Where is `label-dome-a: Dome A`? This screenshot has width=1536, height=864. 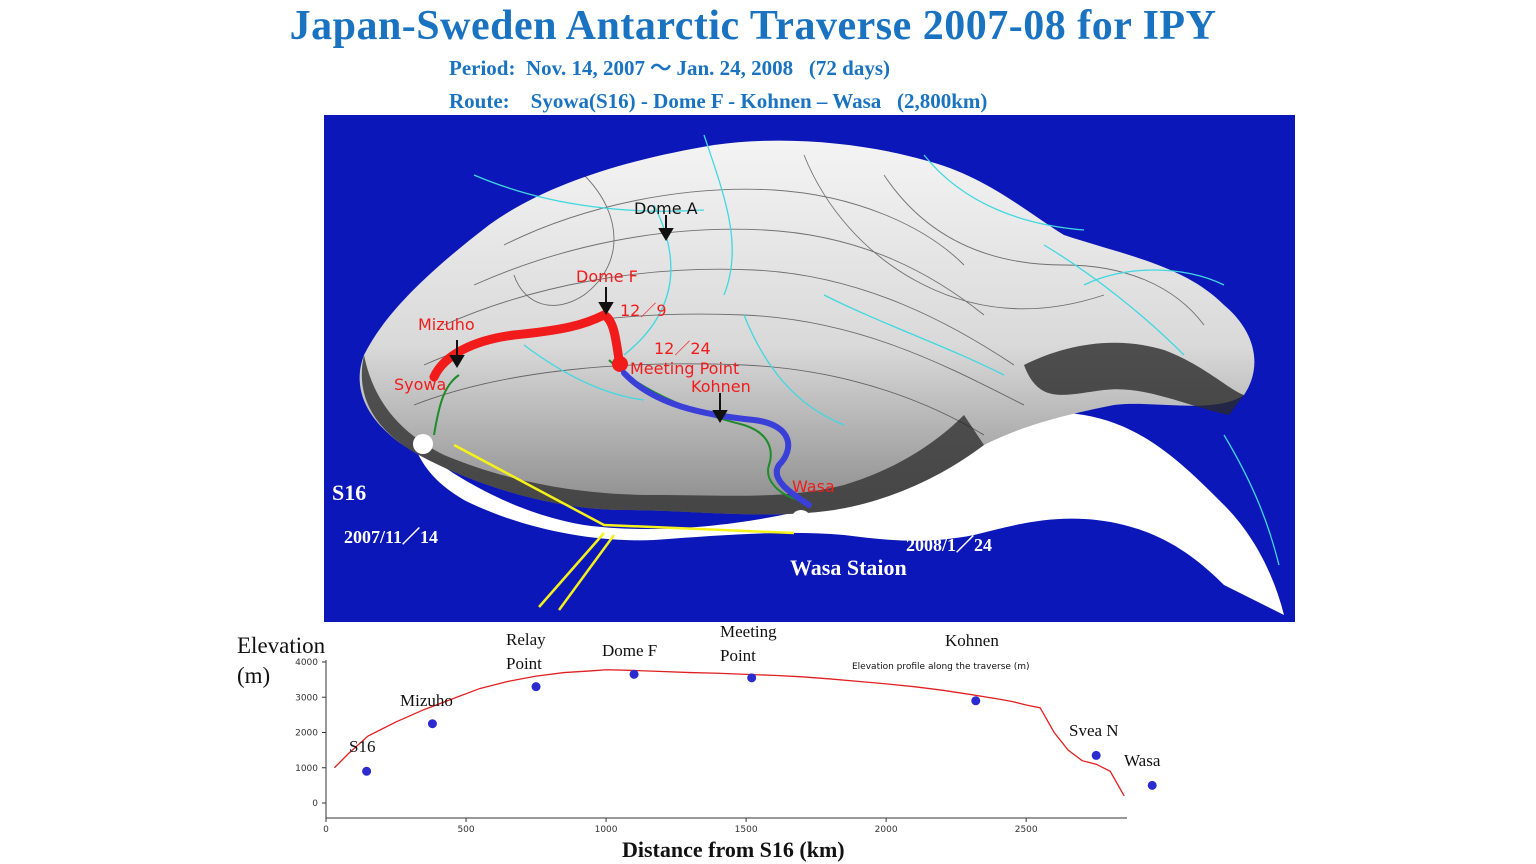 label-dome-a: Dome A is located at coordinates (666, 208).